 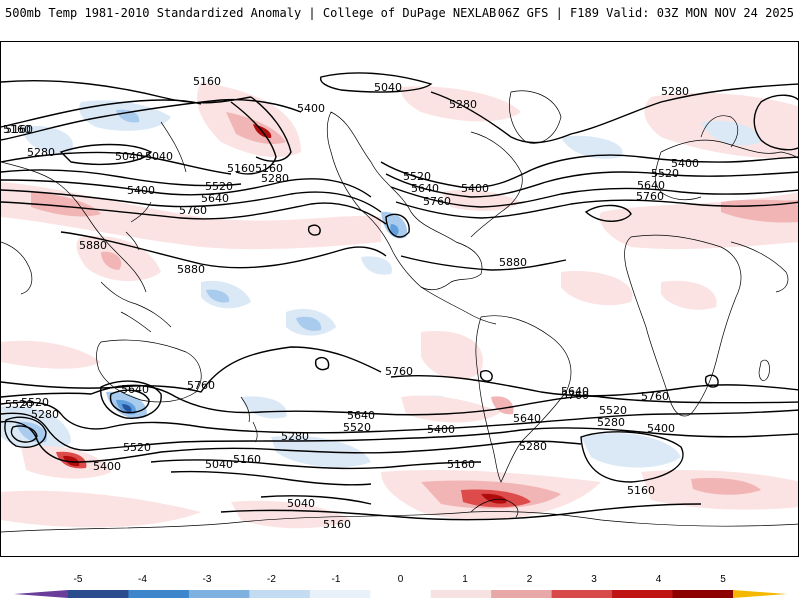 What do you see at coordinates (523, 399) in the screenshot?
I see `coastline-south-america` at bounding box center [523, 399].